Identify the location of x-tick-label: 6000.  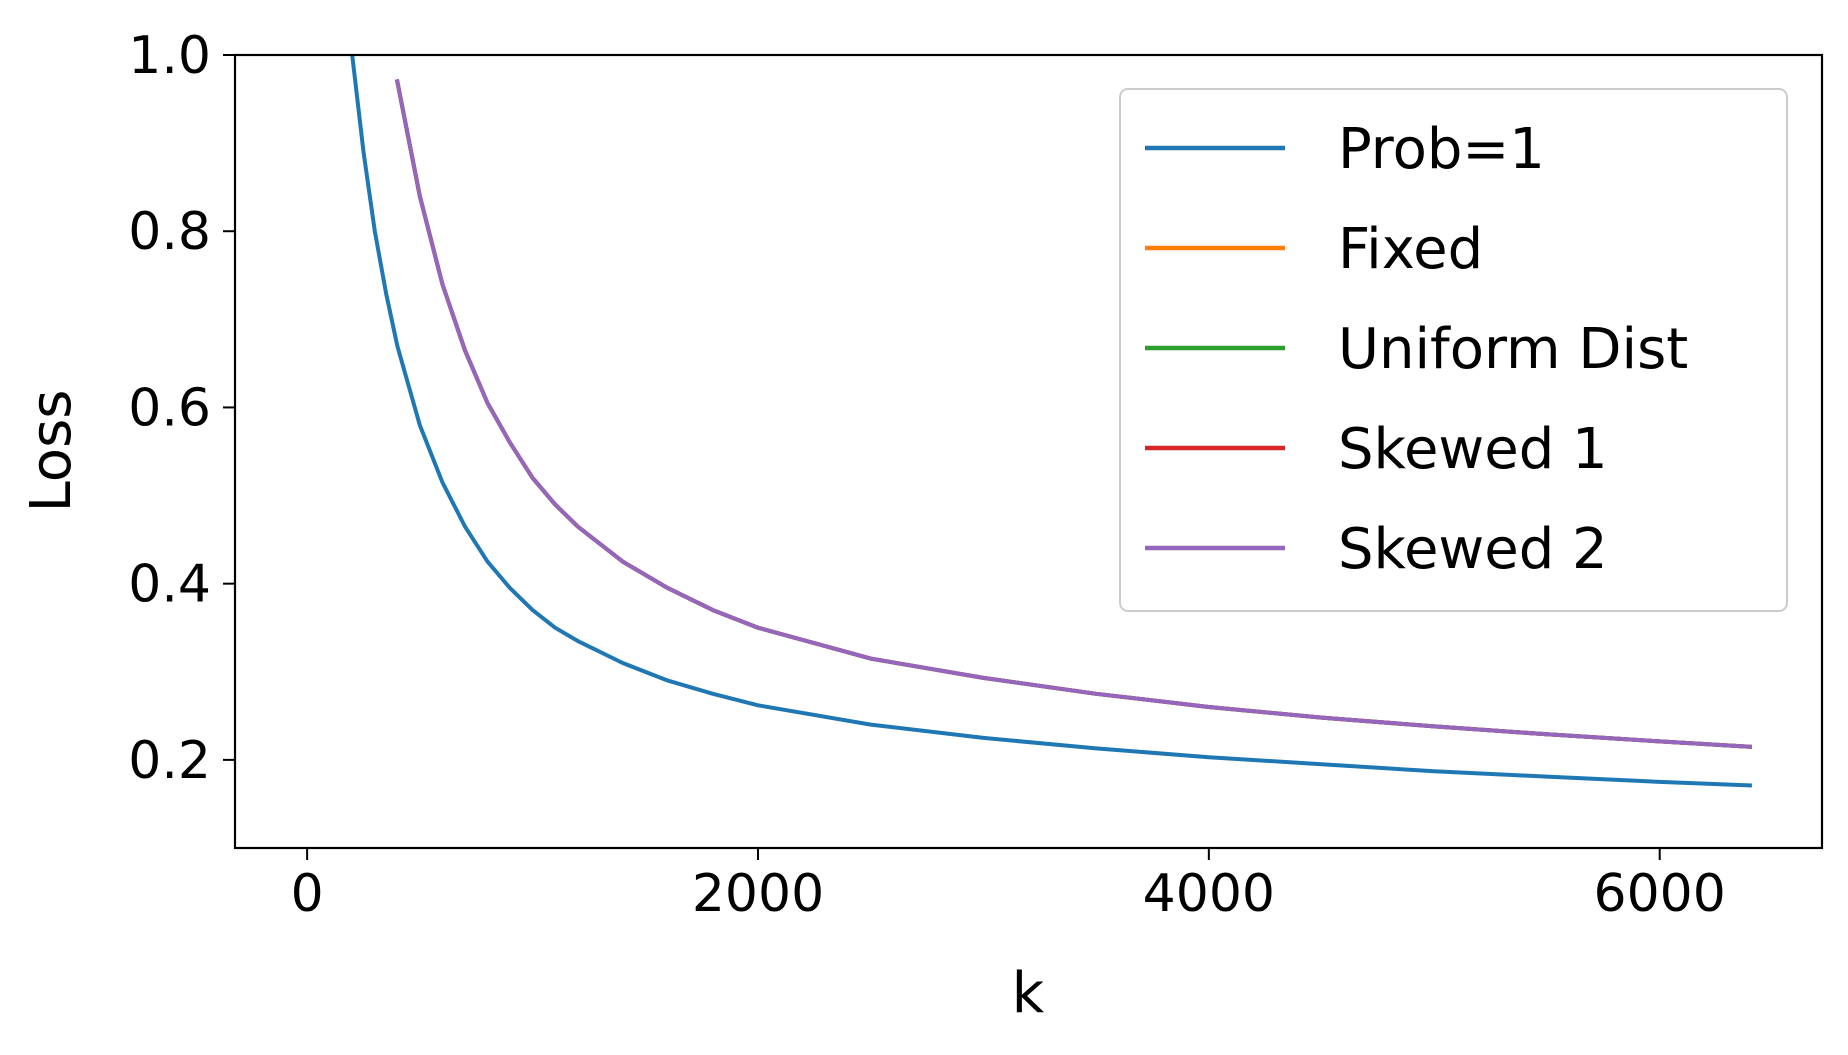
(1660, 894).